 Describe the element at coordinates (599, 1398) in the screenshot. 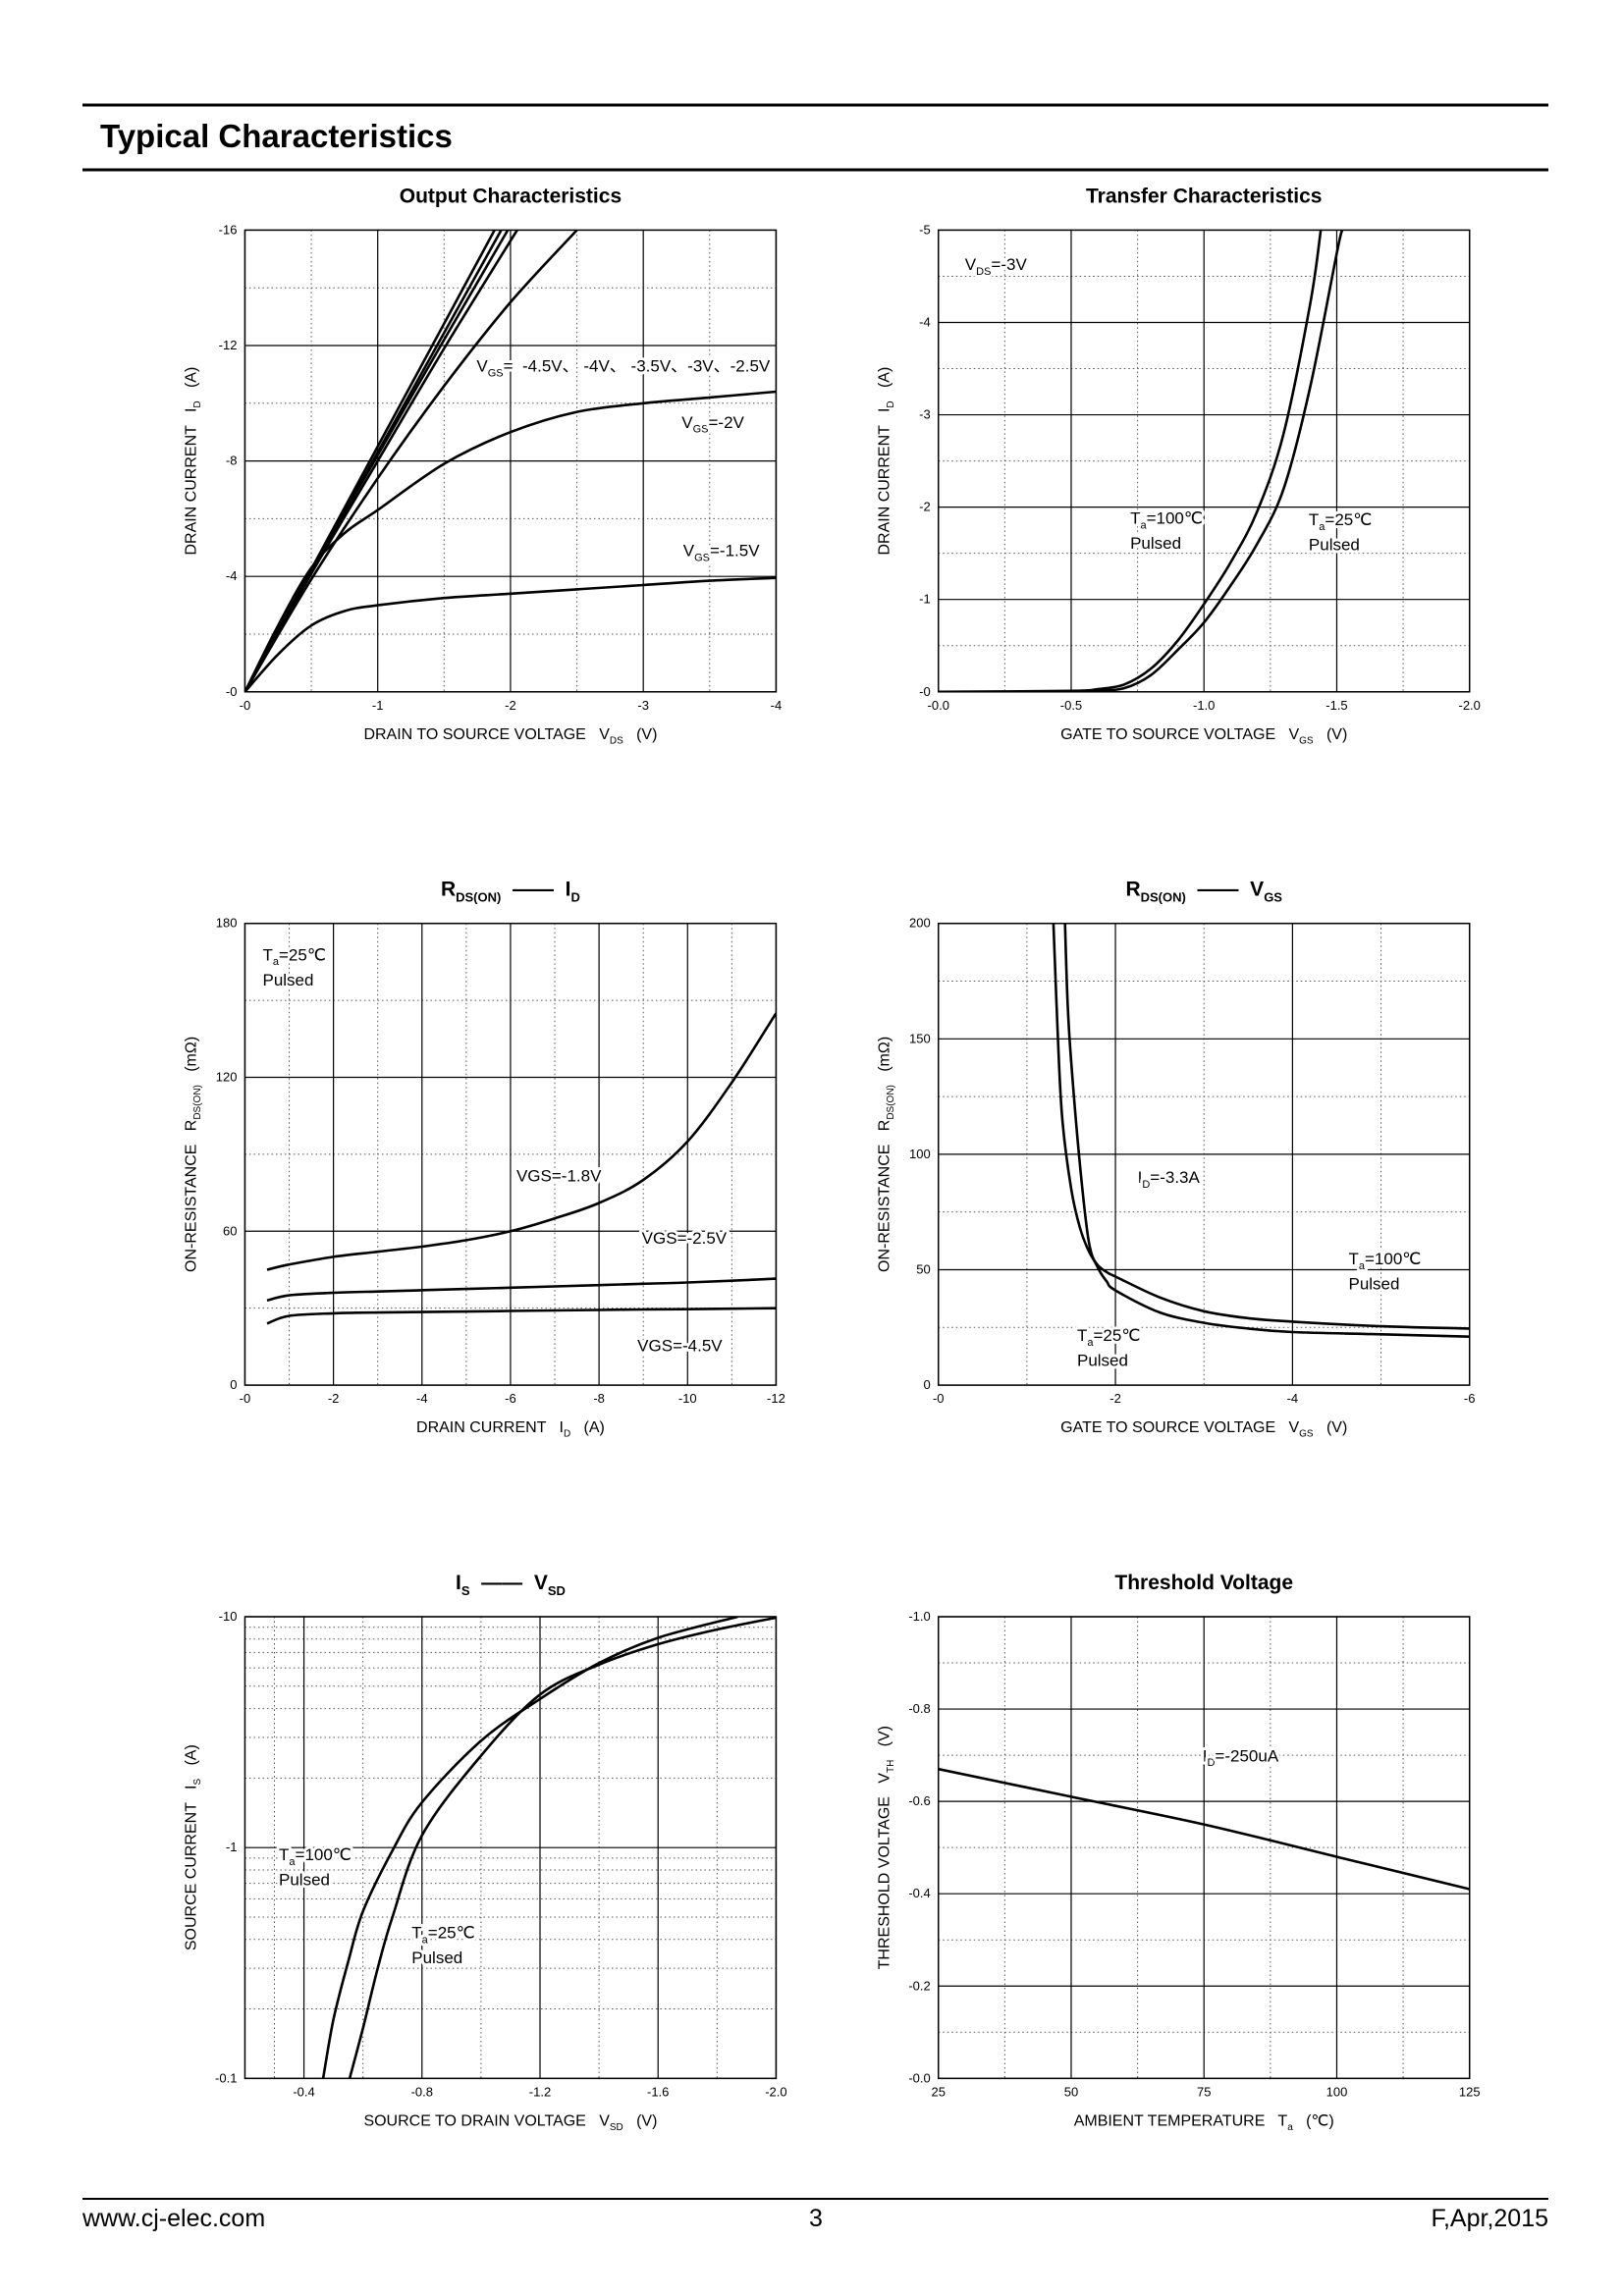

I see `x-tick-label: -8` at that location.